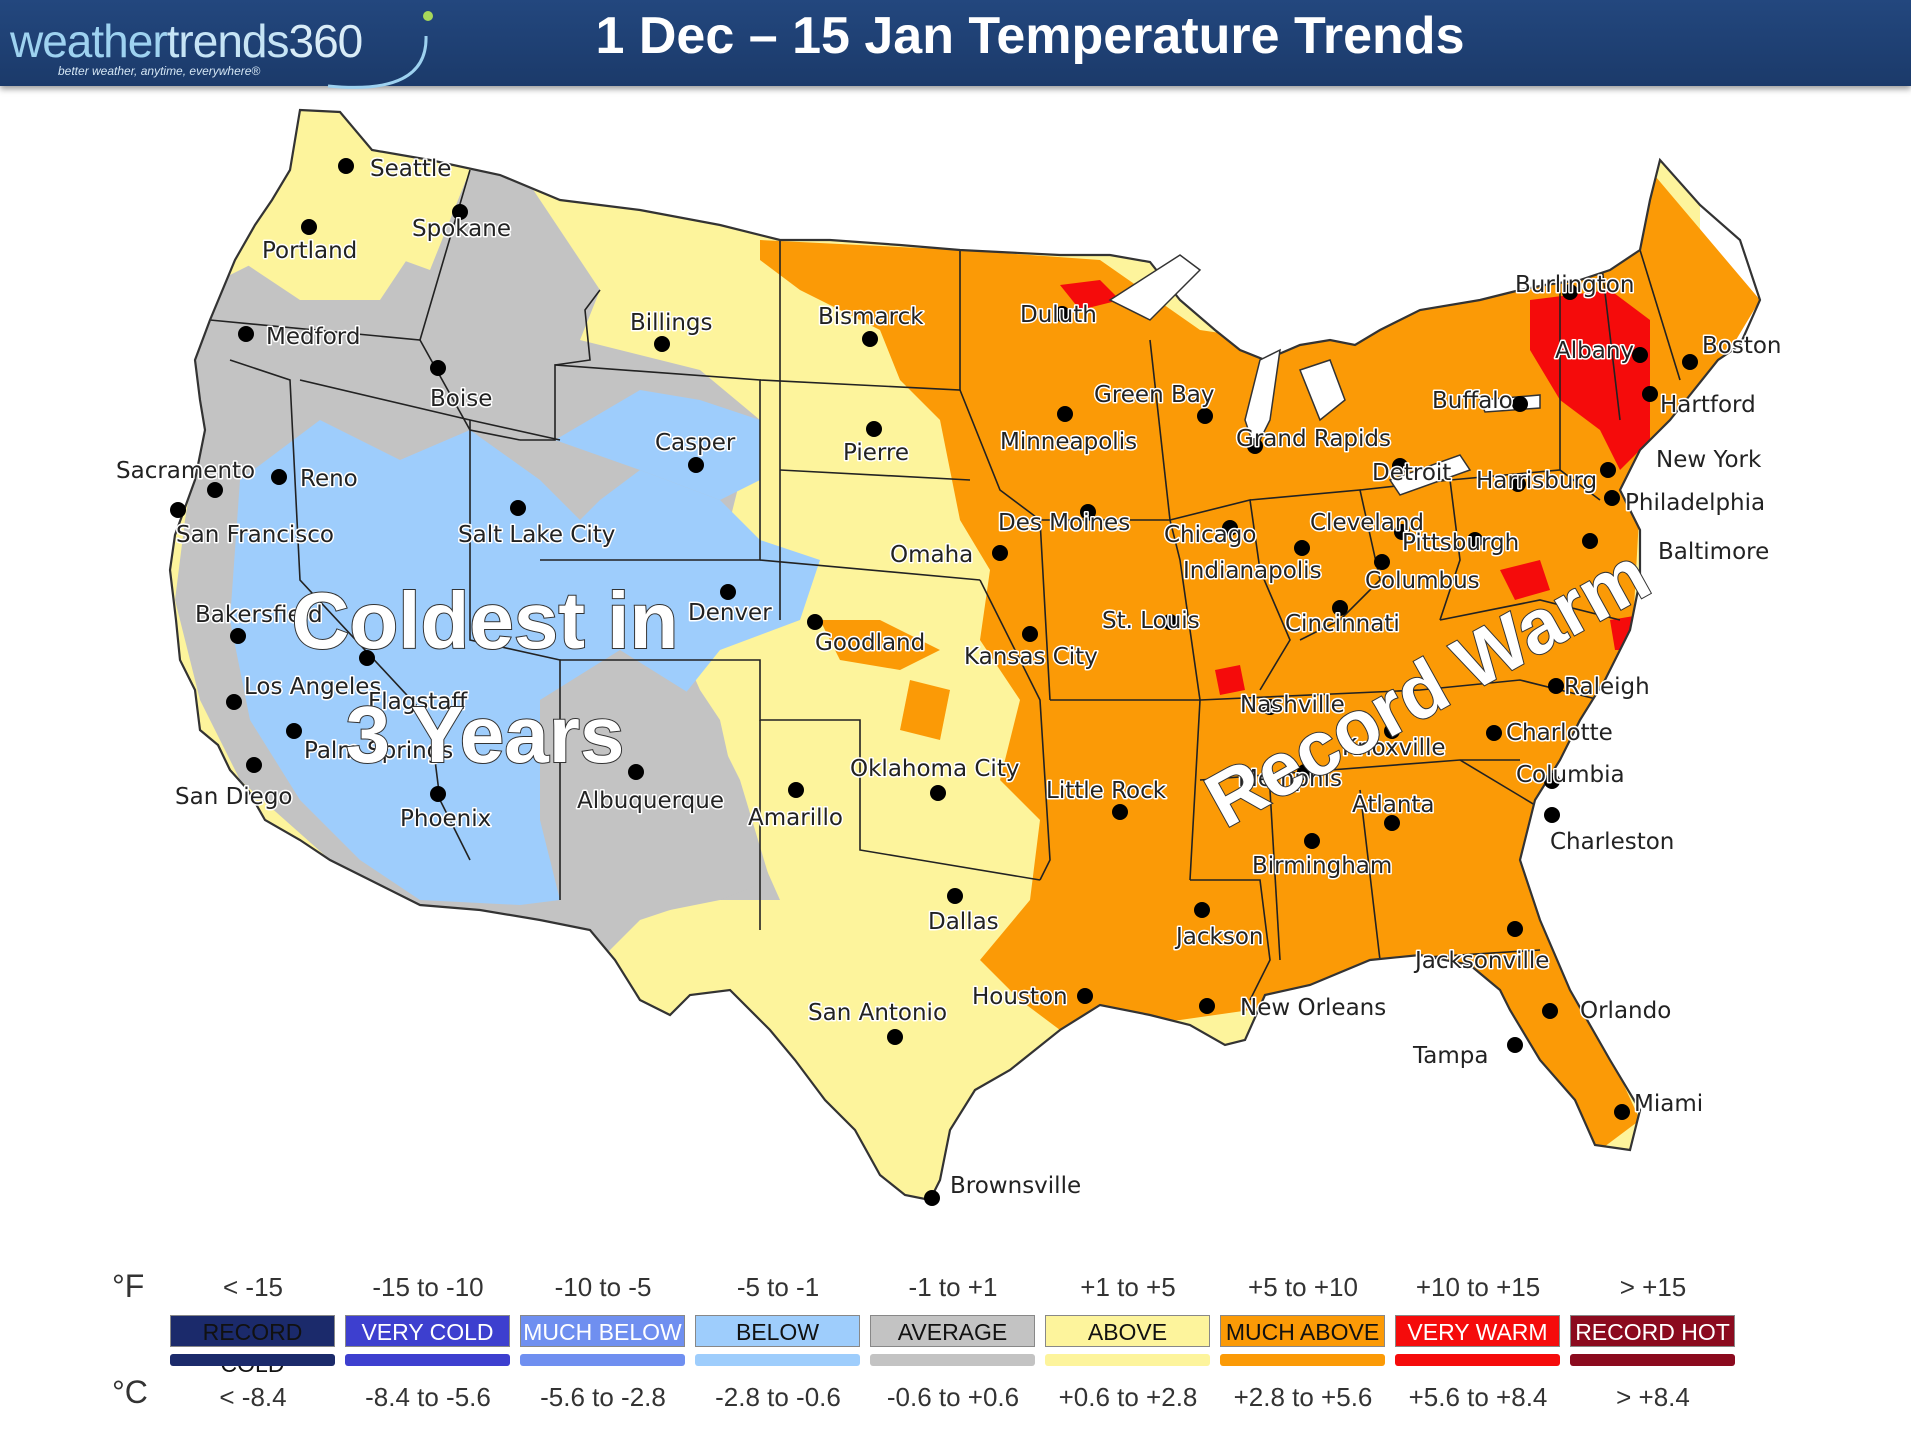  I want to click on city-label-seattle: Seattle, so click(410, 169).